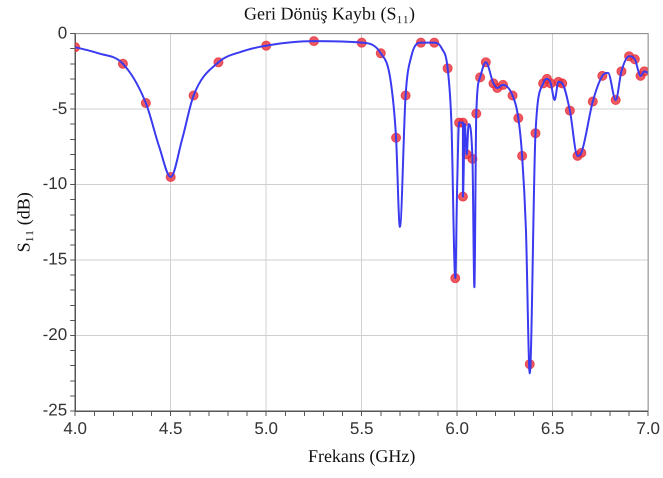 Image resolution: width=663 pixels, height=478 pixels. I want to click on y-axis-title: S₁₁ (dB), so click(24, 222).